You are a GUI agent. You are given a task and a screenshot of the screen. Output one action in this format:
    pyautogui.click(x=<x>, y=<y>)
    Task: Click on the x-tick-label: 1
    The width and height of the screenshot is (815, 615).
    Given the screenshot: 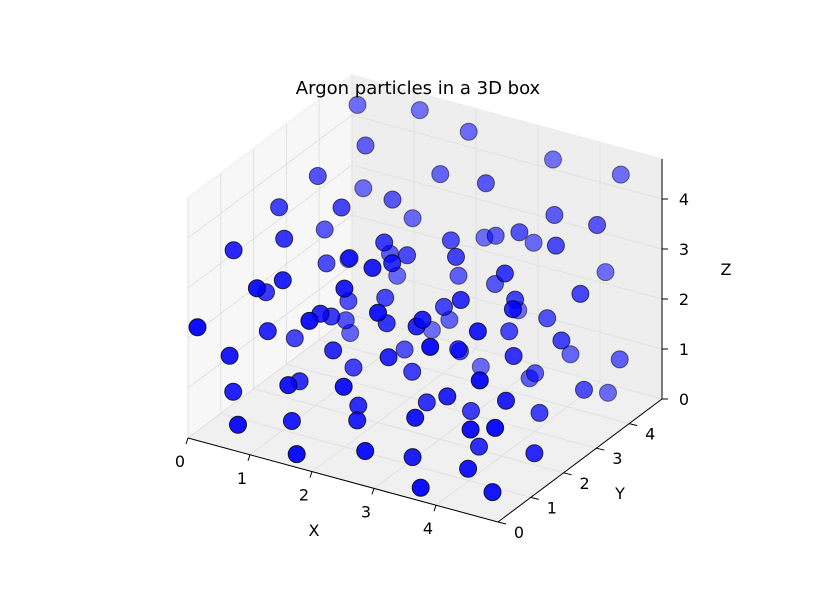 What is the action you would take?
    pyautogui.click(x=242, y=478)
    